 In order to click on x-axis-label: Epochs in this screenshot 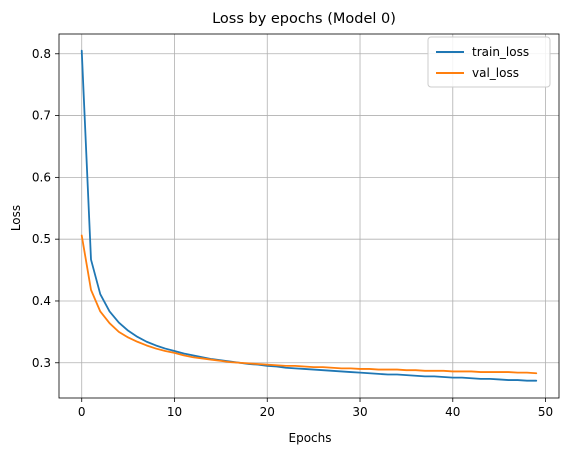, I will do `click(310, 438)`.